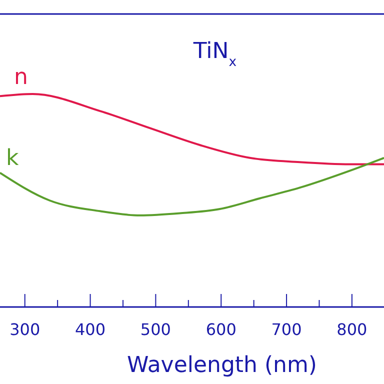  I want to click on x-tick-label: 700, so click(286, 329).